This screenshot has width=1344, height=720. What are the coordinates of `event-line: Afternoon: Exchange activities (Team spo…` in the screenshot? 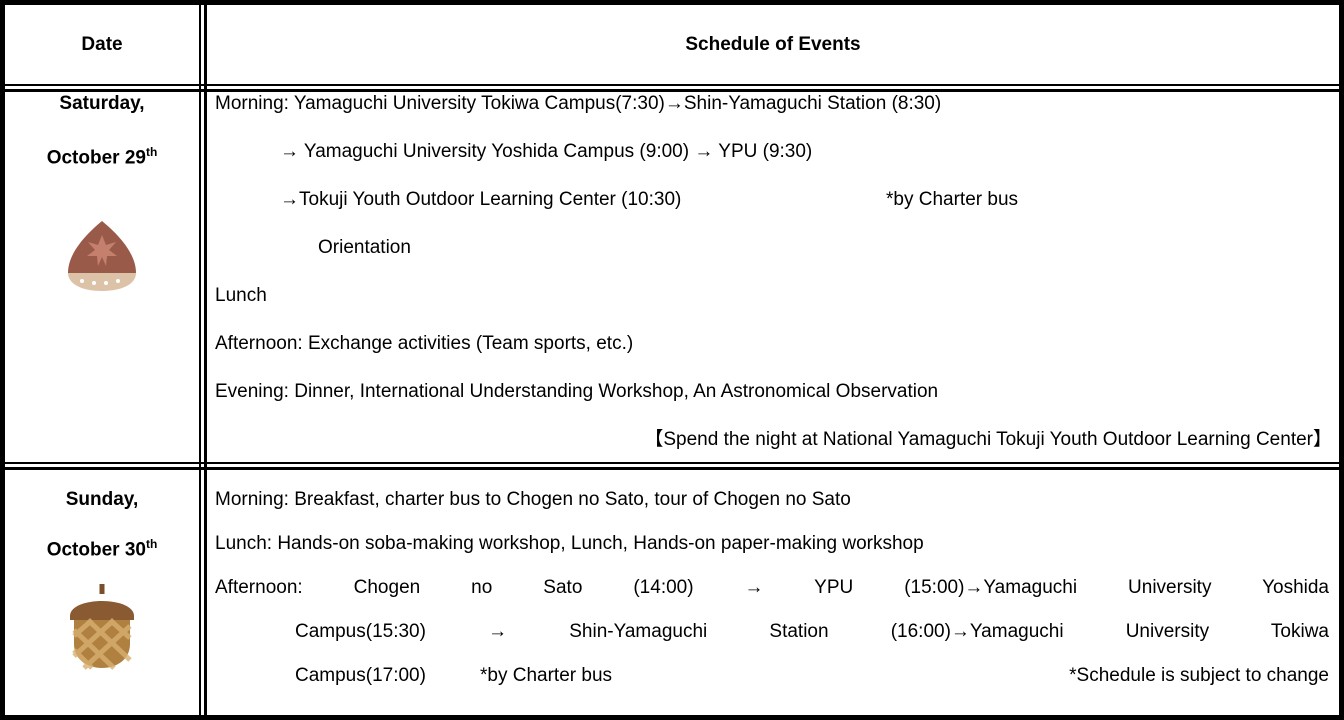 It's located at (424, 343).